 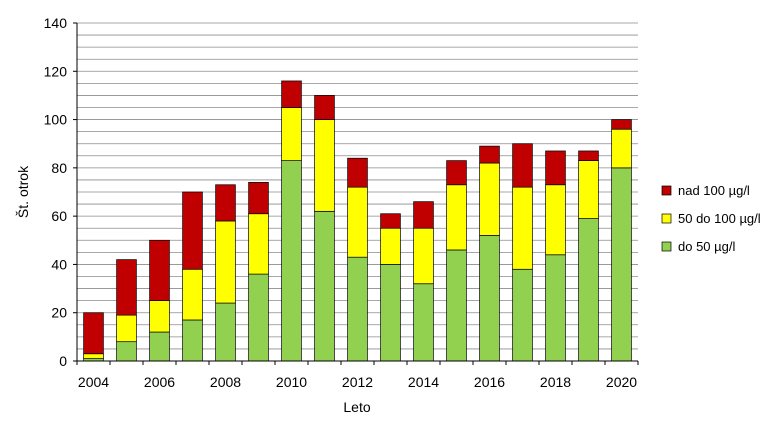 I want to click on legend: nad 100 µg/l 50 do 100 µg/l do 50 µg/l, so click(x=711, y=218).